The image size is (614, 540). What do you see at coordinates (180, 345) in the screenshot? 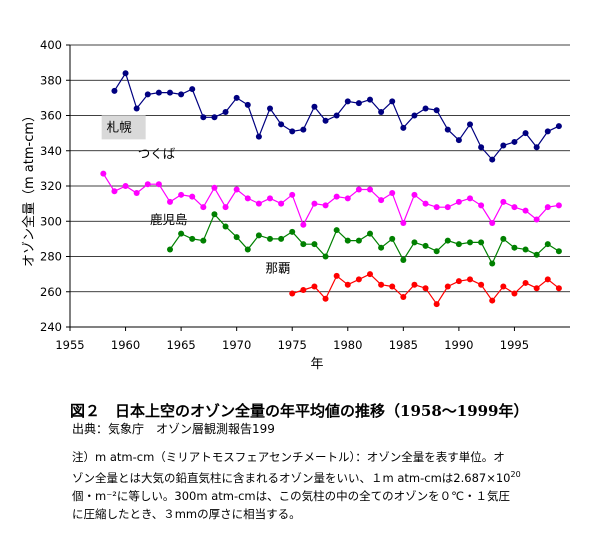
I see `x-tick-label-1965: 1965` at bounding box center [180, 345].